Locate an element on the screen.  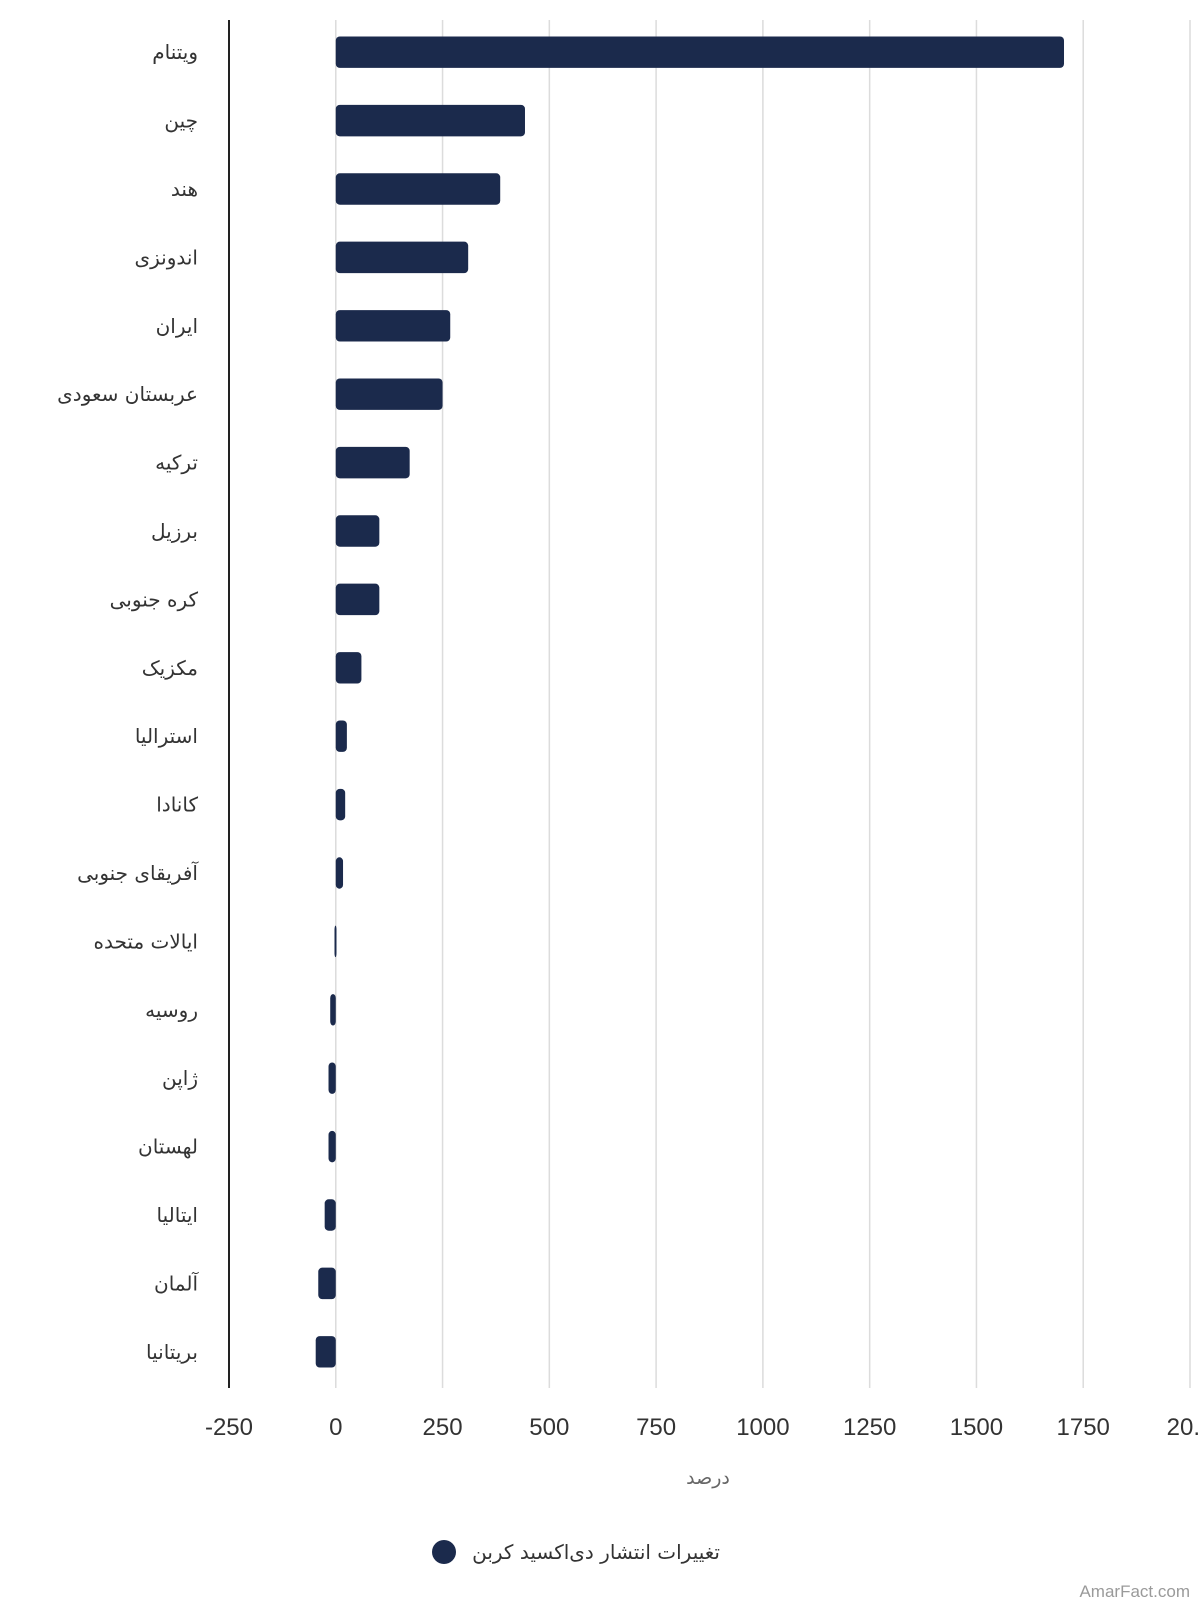
x-axis-title: درصد is located at coordinates (708, 1478).